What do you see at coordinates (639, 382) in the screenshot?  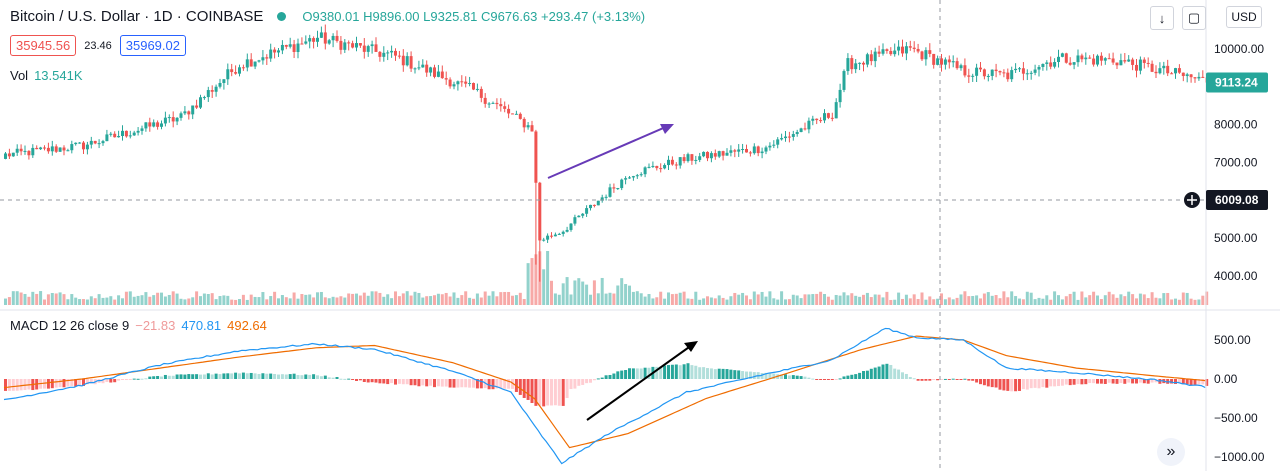 I see `trend-arrow-macd` at bounding box center [639, 382].